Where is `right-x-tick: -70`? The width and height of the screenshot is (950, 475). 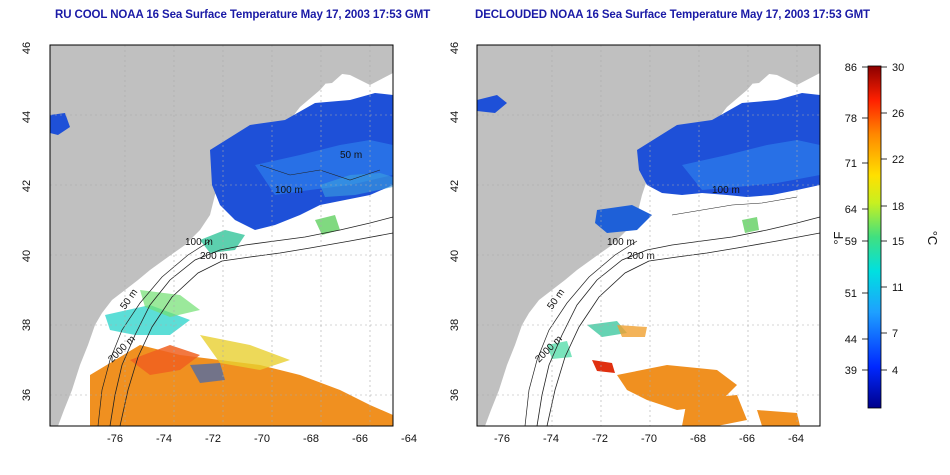 right-x-tick: -70 is located at coordinates (649, 439).